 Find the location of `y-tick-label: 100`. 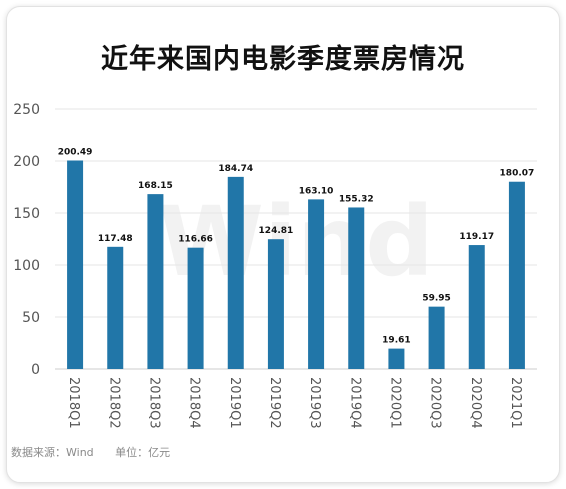

y-tick-label: 100 is located at coordinates (26, 266).